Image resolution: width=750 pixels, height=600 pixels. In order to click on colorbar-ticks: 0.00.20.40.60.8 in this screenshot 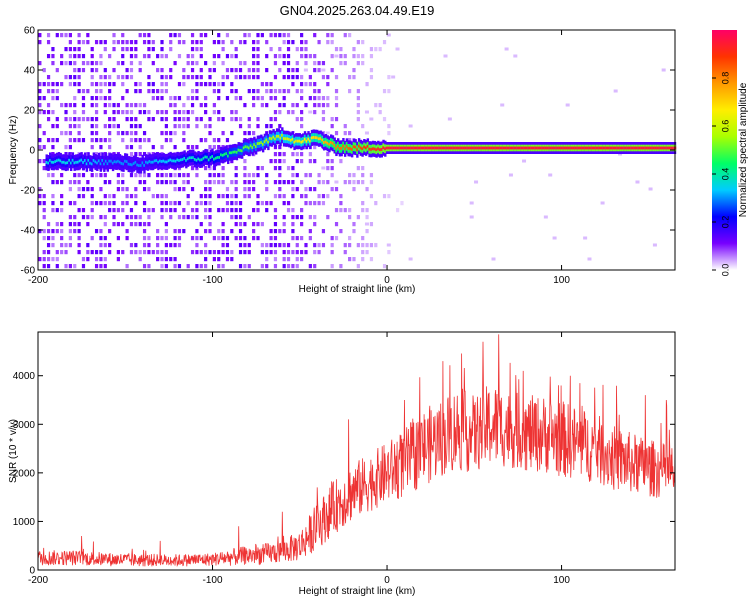, I will do `click(721, 174)`.